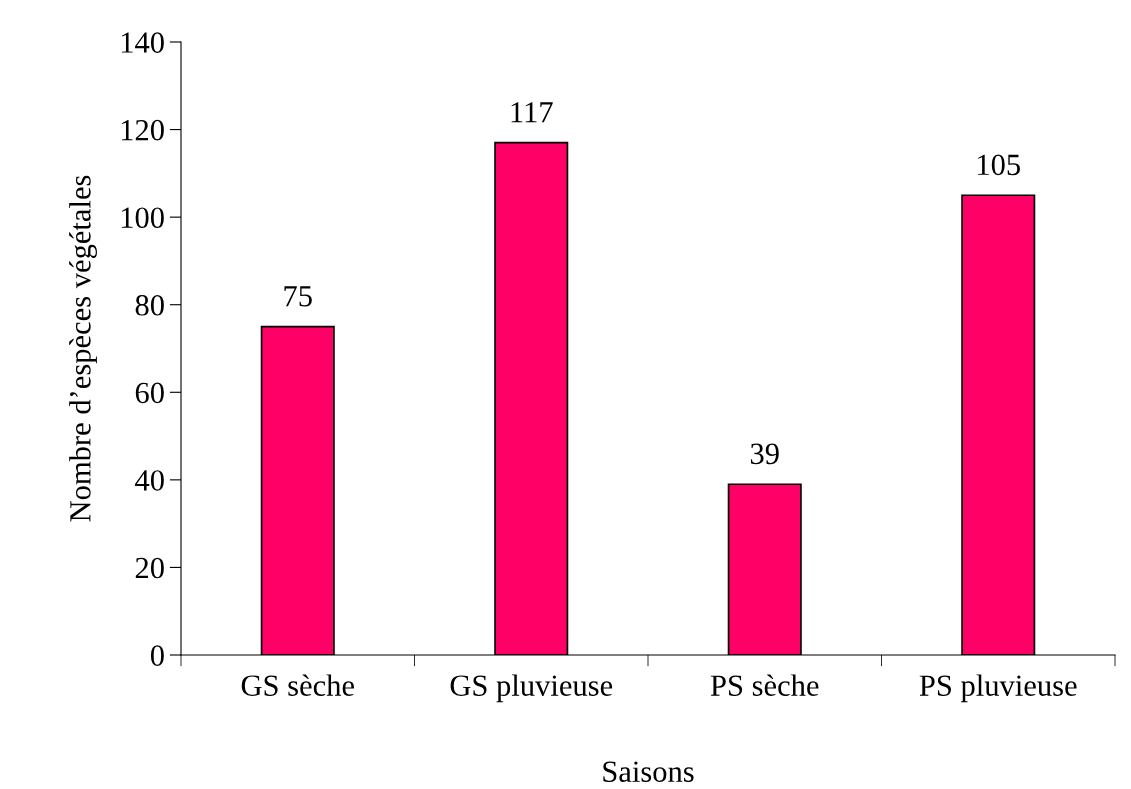 The image size is (1131, 789). I want to click on y-axis-title: Nombre d’espèces végétales, so click(83, 348).